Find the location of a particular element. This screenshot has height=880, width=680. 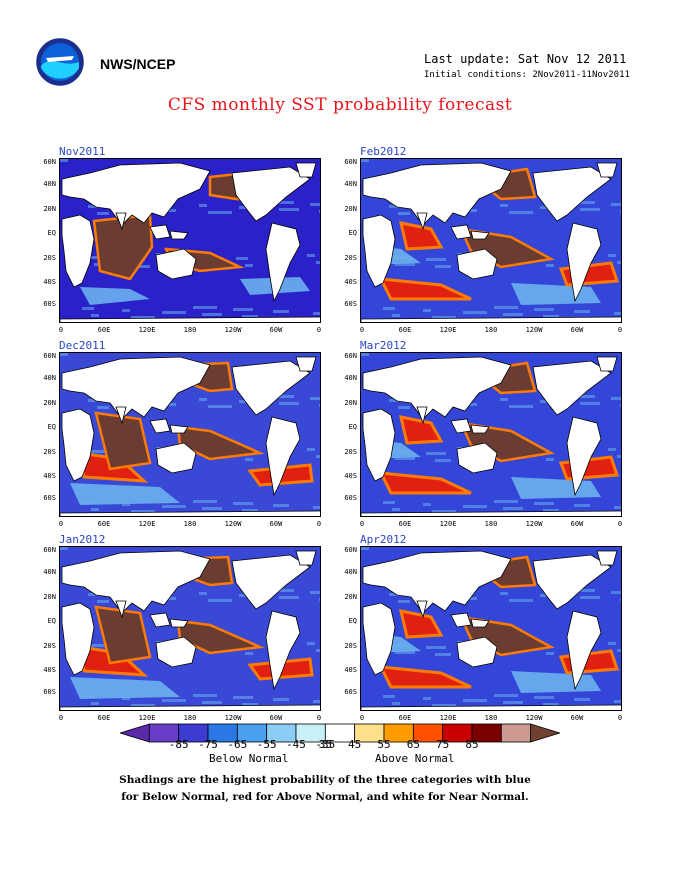

legend-tick-label: 65 is located at coordinates (413, 744).